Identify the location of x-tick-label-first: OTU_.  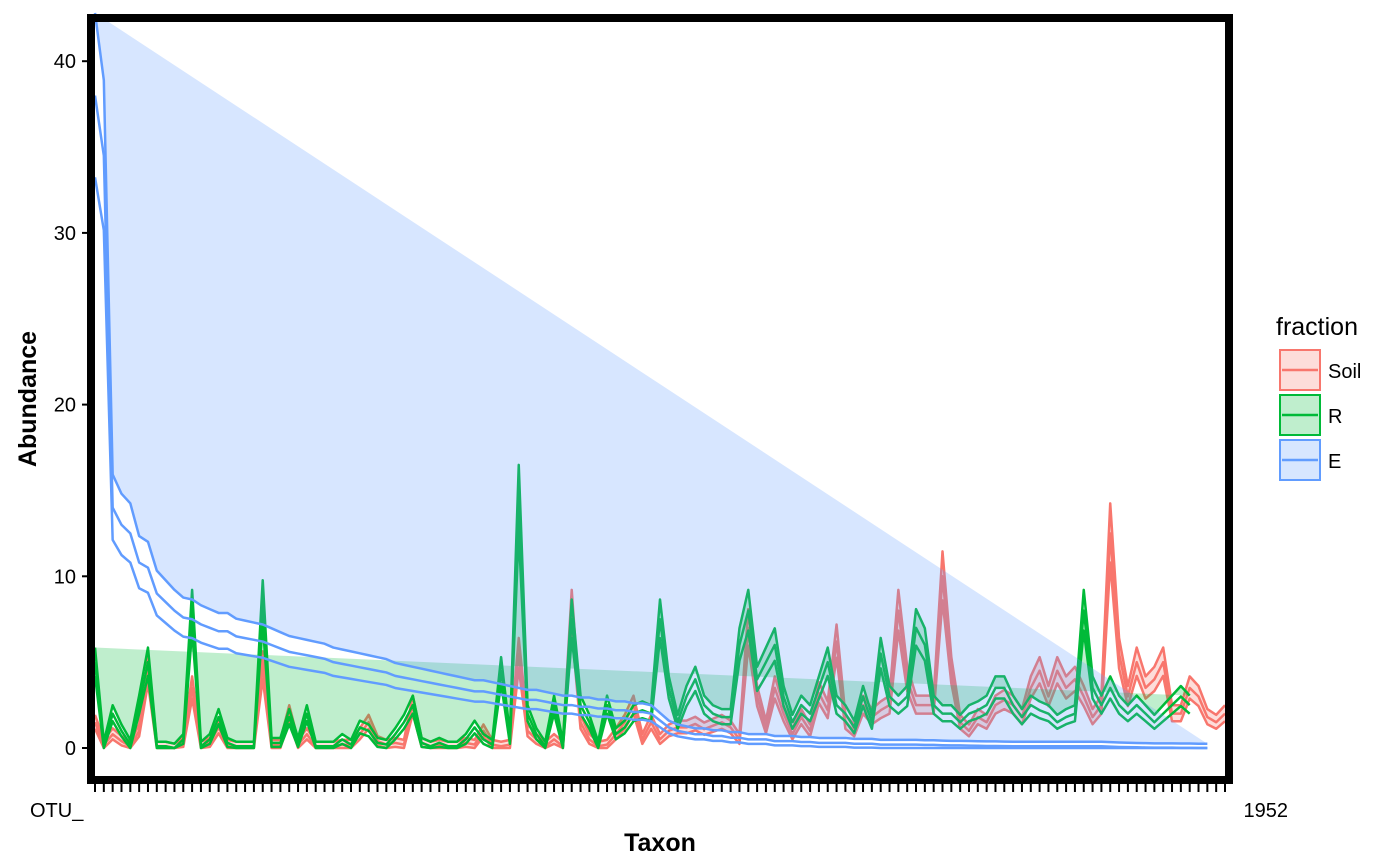
(57, 811).